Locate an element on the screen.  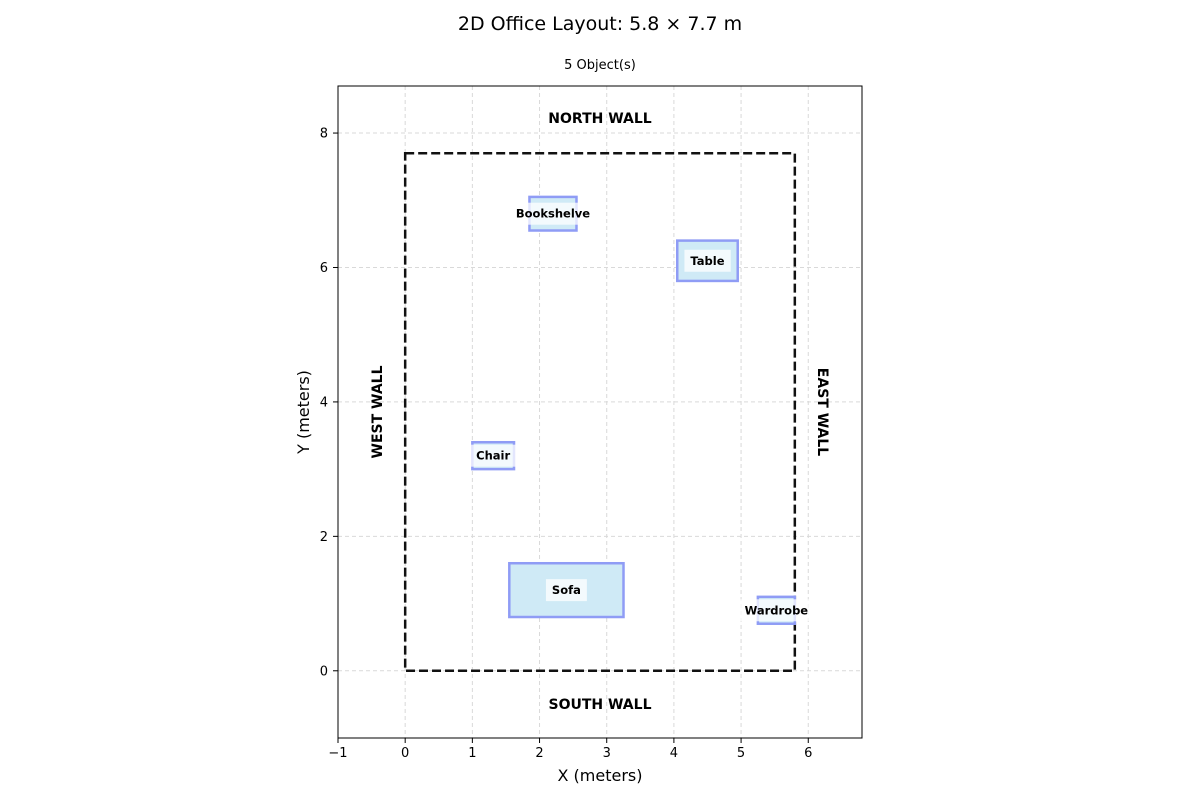
object-table: Table is located at coordinates (707, 261).